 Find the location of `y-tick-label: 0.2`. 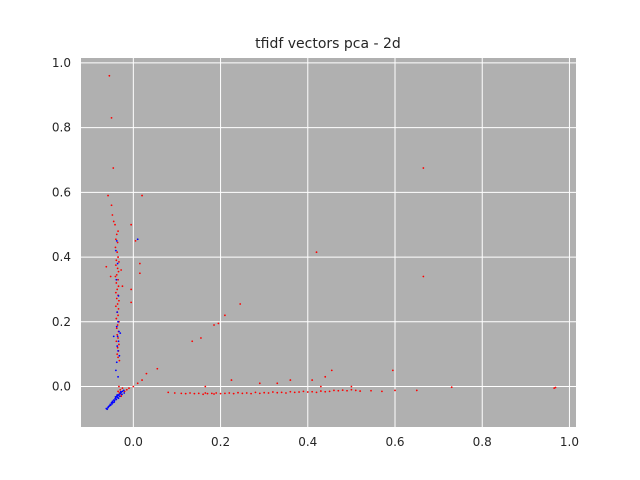

y-tick-label: 0.2 is located at coordinates (61, 322).